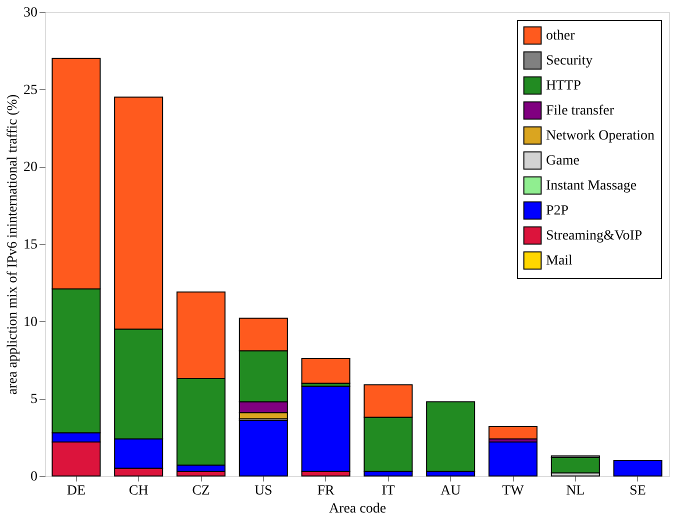  What do you see at coordinates (513, 491) in the screenshot?
I see `x-tick-label: TW` at bounding box center [513, 491].